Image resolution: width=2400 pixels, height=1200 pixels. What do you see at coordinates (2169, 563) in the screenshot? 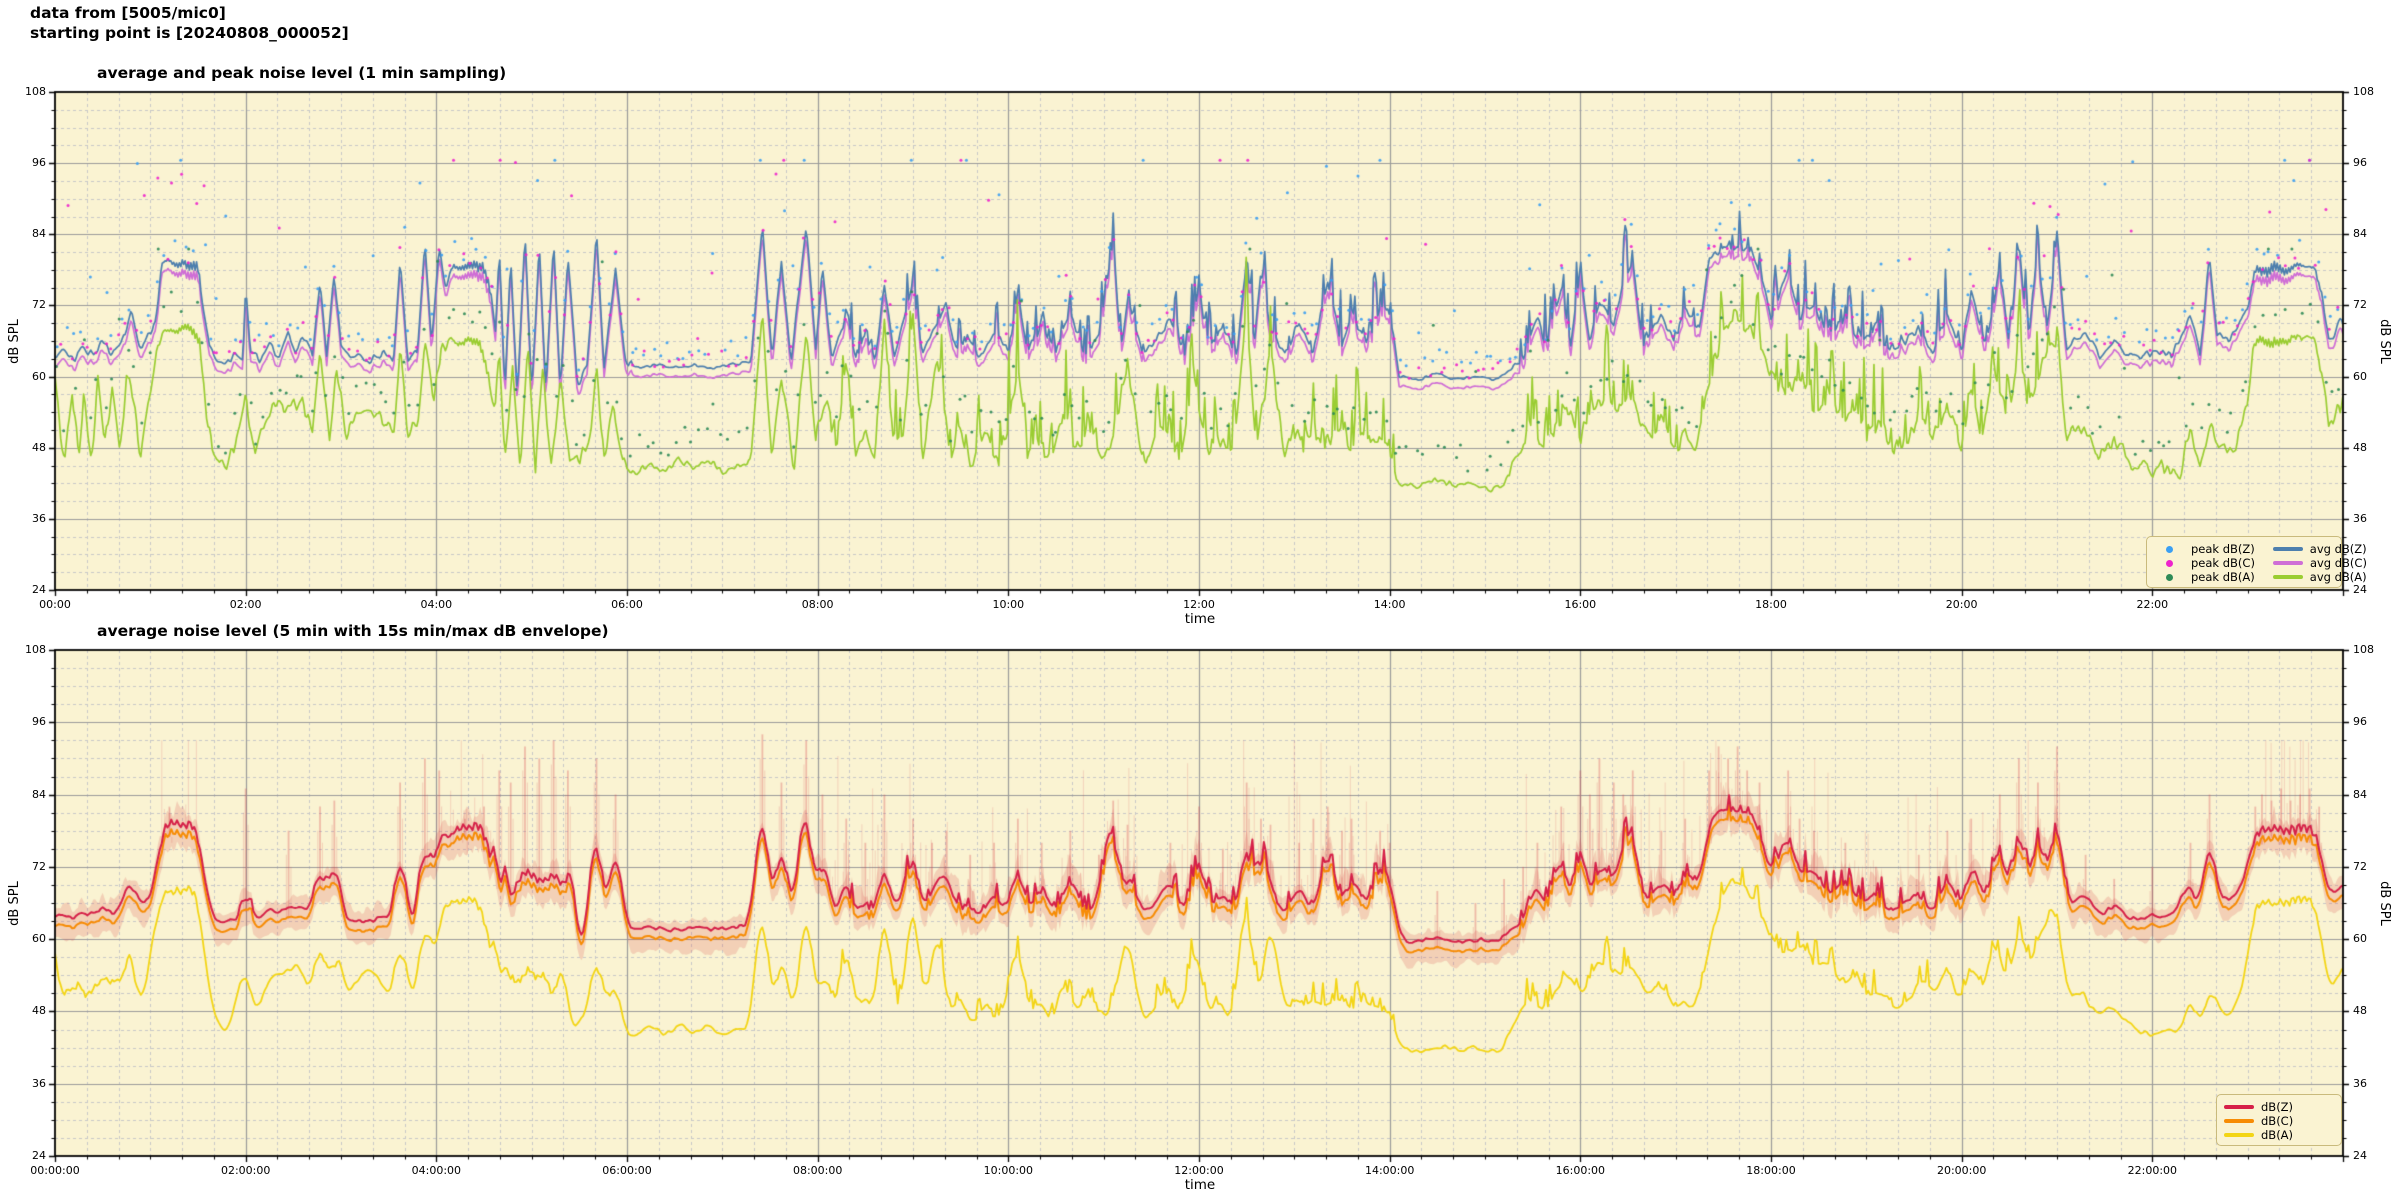
I see `peak-dbc-dot-swatch` at bounding box center [2169, 563].